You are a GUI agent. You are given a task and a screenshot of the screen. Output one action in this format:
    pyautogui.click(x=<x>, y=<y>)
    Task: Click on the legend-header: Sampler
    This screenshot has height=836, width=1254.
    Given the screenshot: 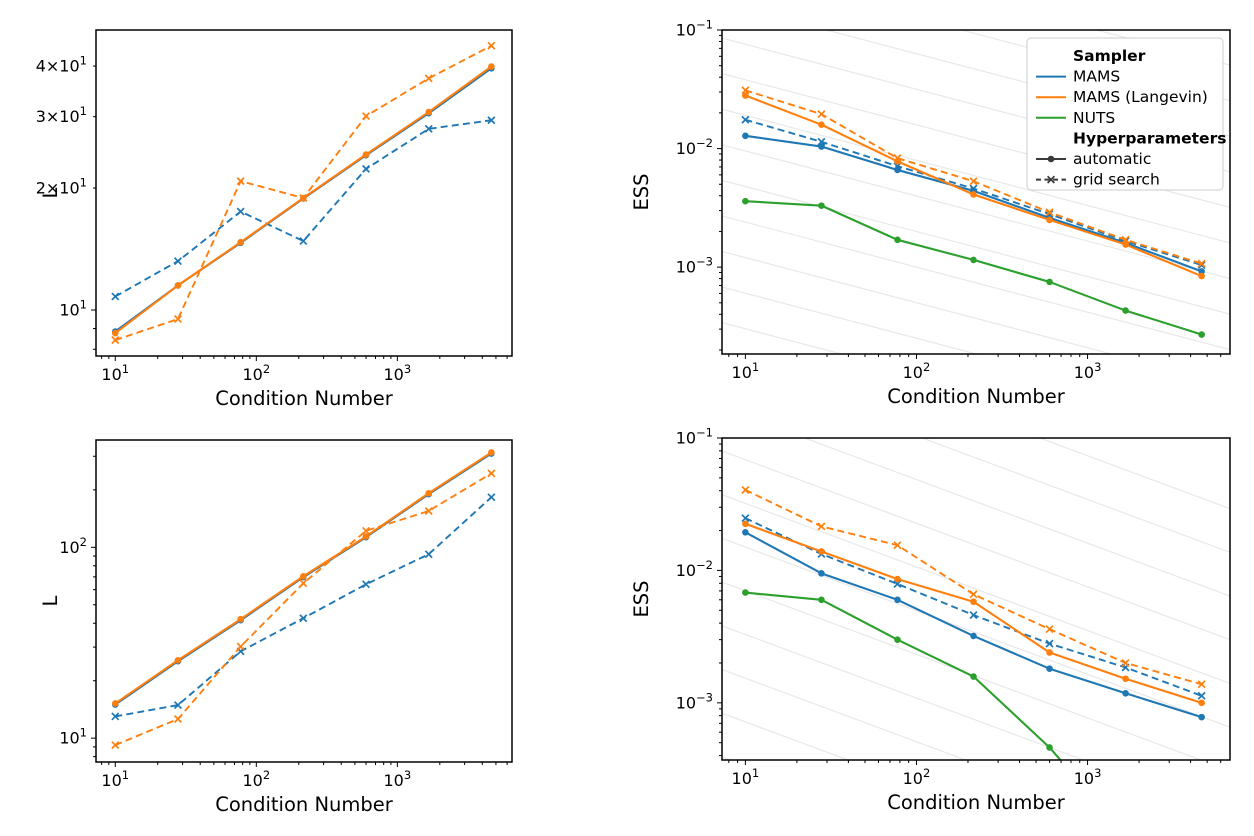 What is the action you would take?
    pyautogui.click(x=1109, y=56)
    